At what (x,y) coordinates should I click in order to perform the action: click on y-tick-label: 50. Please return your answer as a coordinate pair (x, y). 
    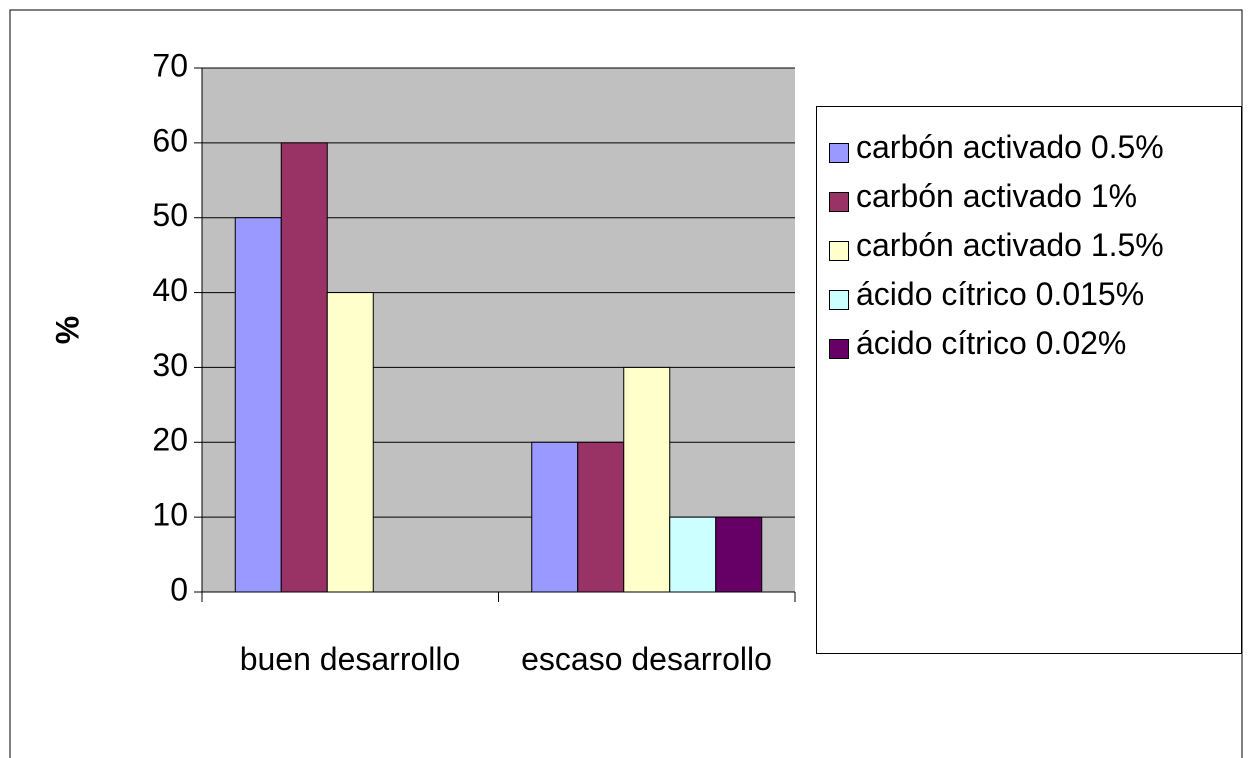
    Looking at the image, I should click on (170, 215).